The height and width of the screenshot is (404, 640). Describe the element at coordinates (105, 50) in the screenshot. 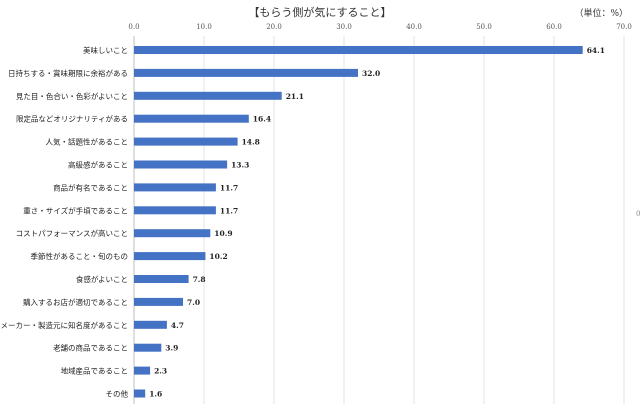

I see `category-label: 美味しいこと` at that location.